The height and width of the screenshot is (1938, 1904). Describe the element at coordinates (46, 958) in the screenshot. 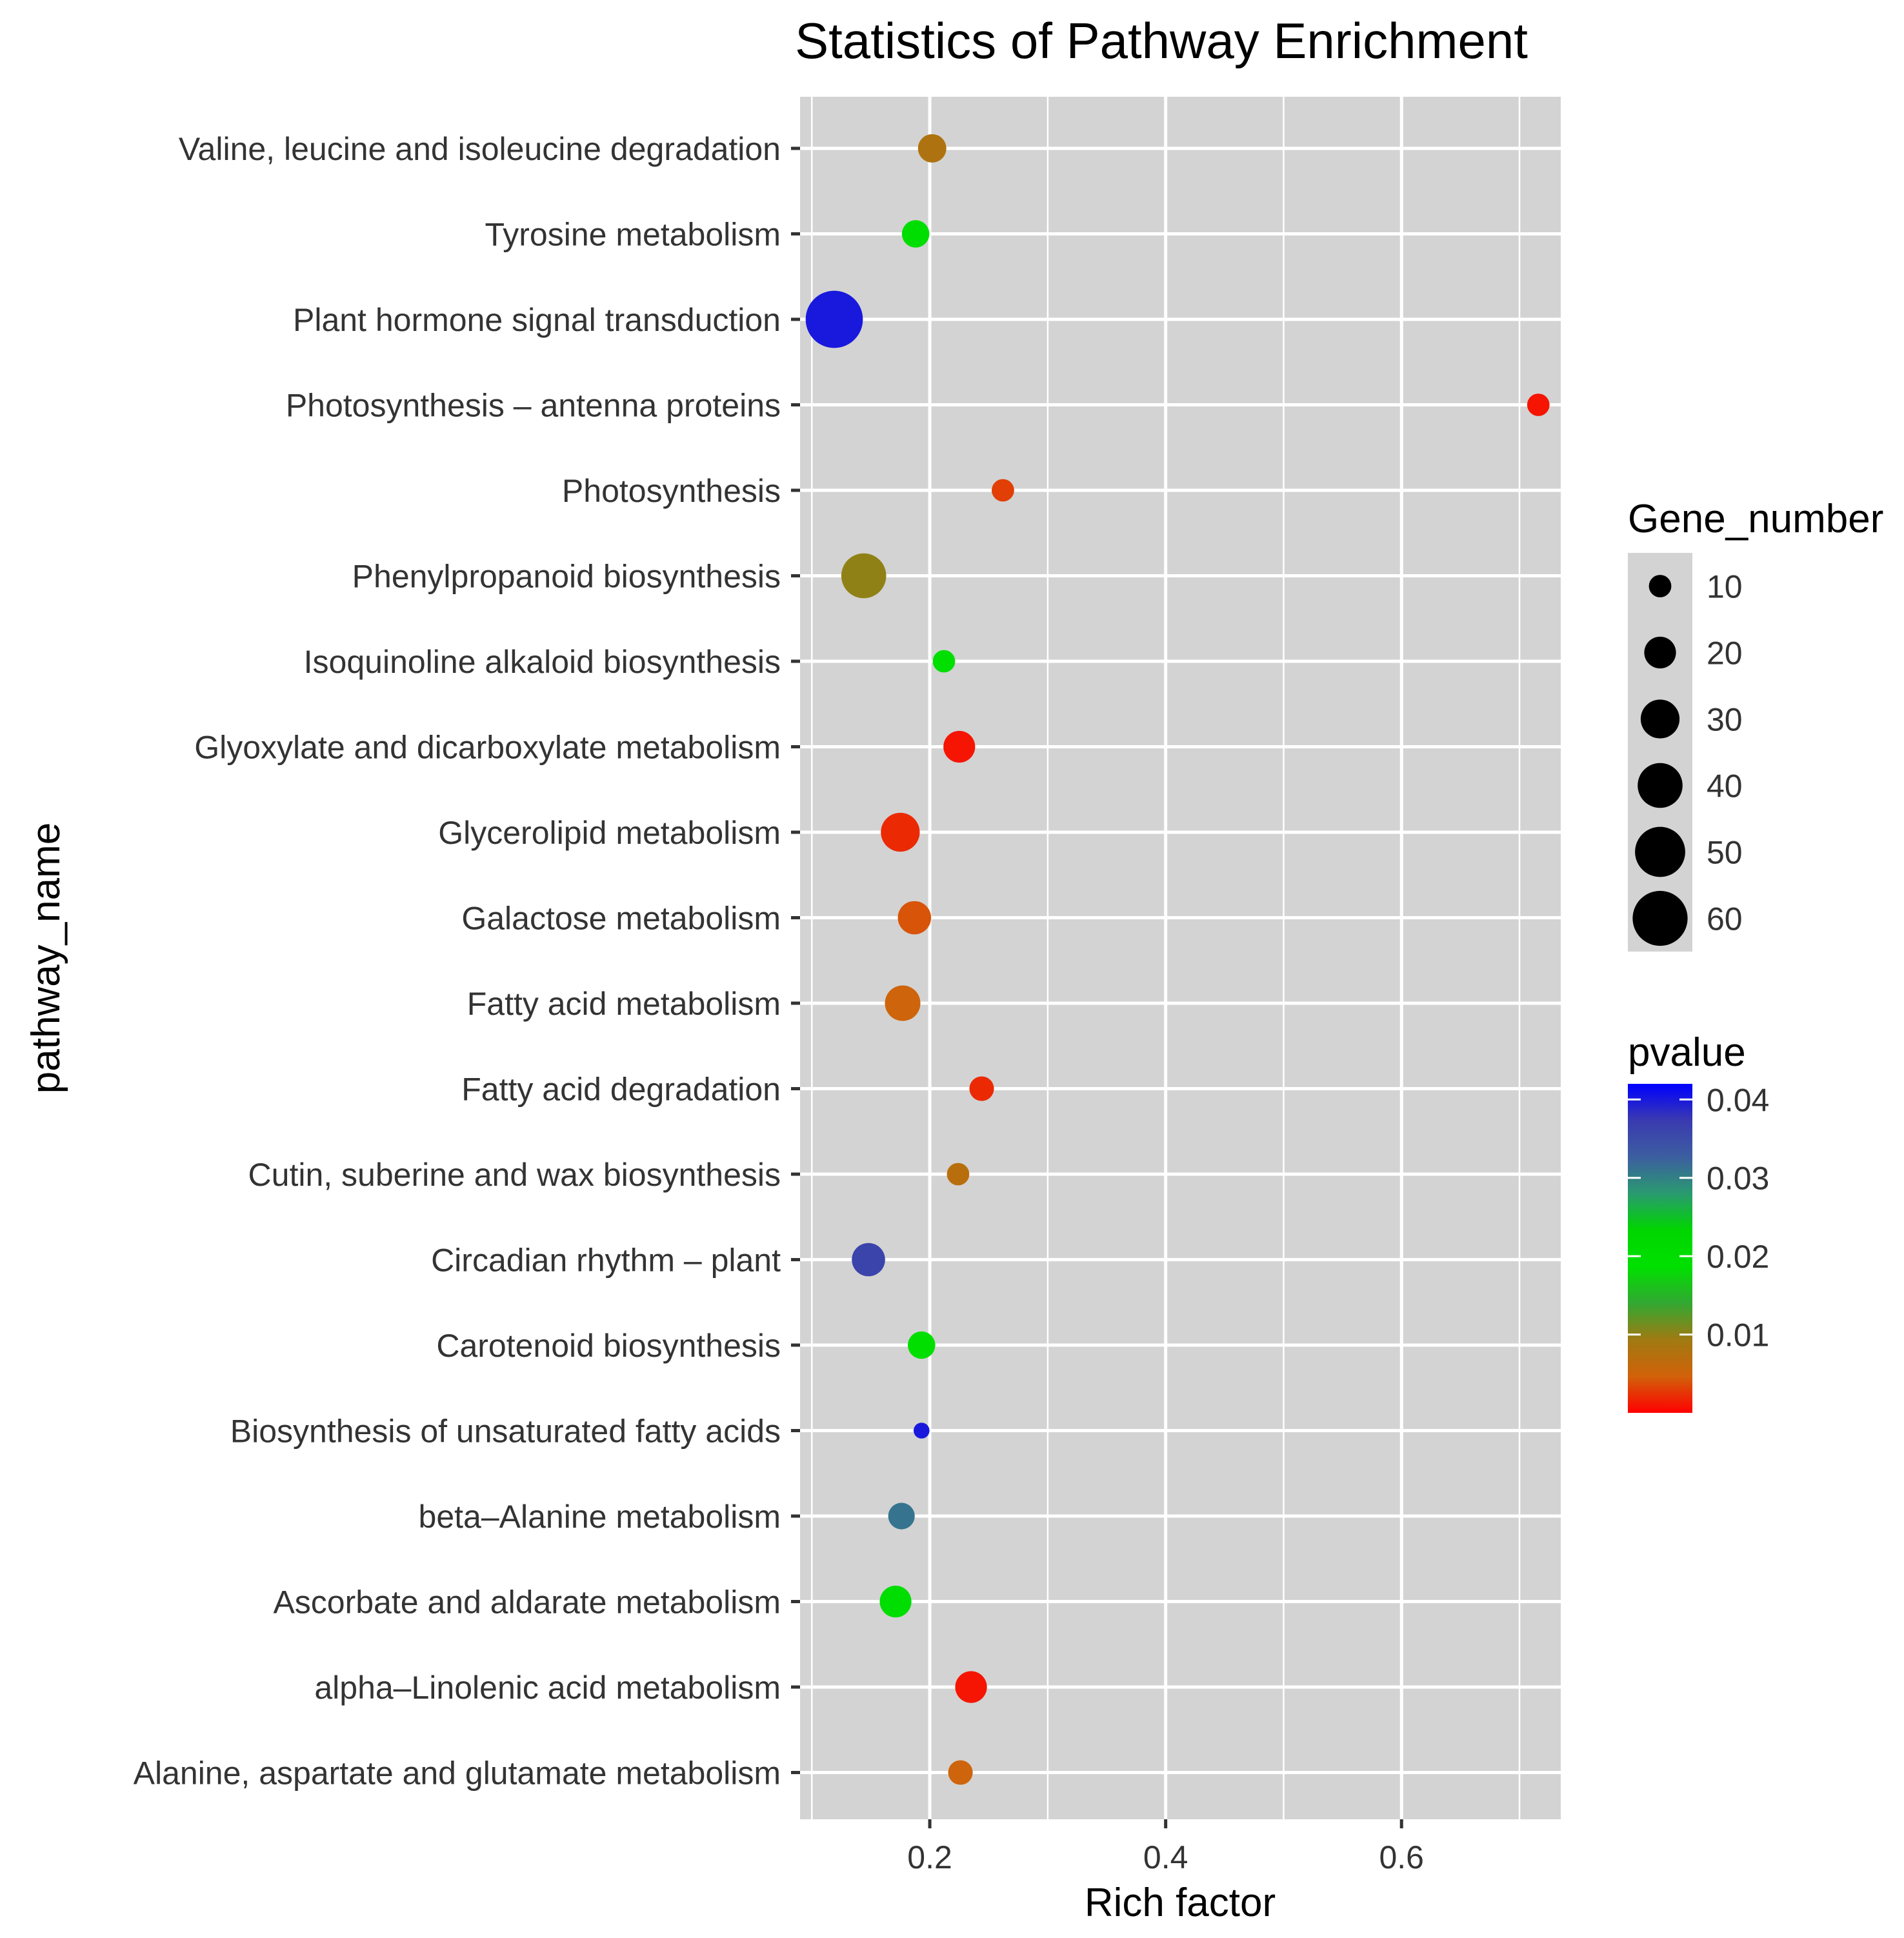

I see `y-axis-label: pathway_name` at that location.